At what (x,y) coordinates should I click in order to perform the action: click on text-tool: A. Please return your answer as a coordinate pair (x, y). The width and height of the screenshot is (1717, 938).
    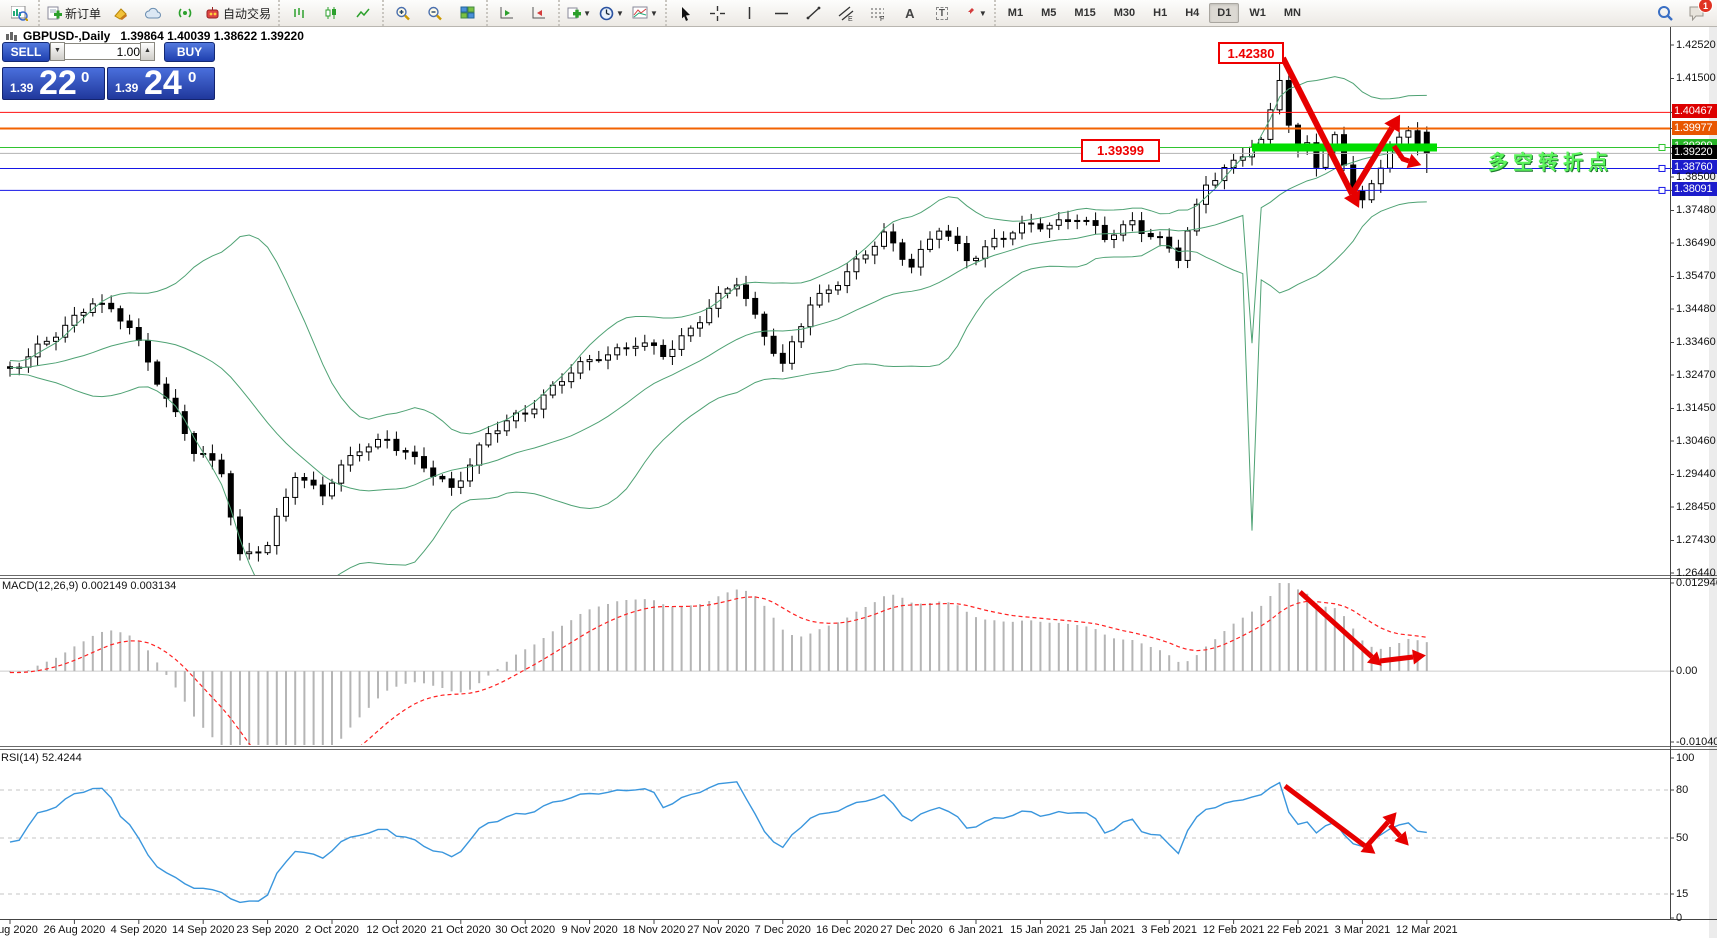
    Looking at the image, I should click on (910, 13).